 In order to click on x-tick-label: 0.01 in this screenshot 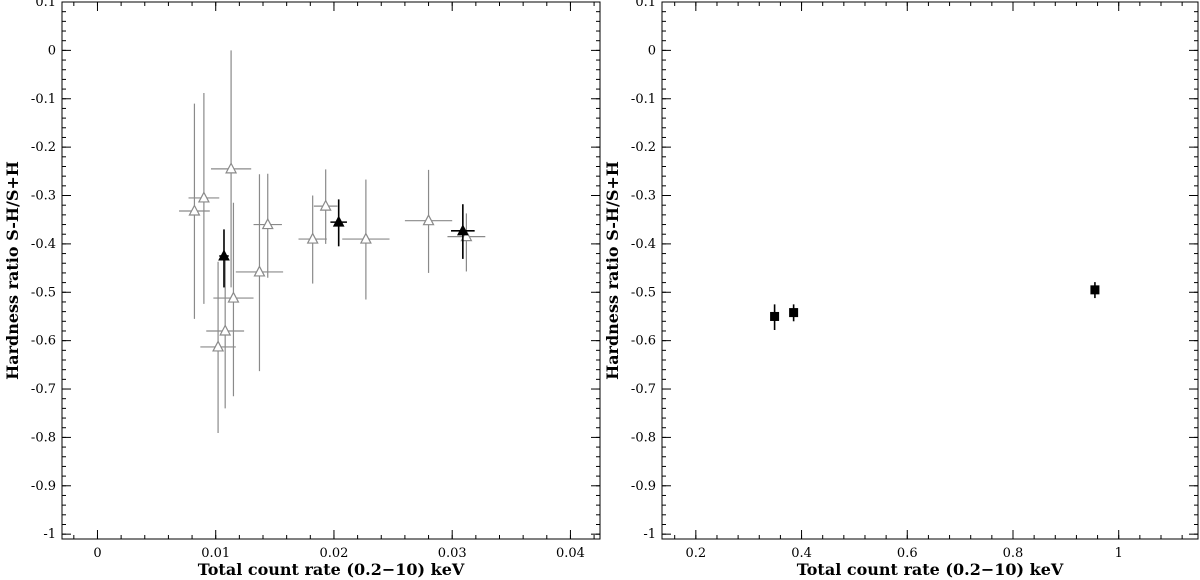, I will do `click(215, 553)`.